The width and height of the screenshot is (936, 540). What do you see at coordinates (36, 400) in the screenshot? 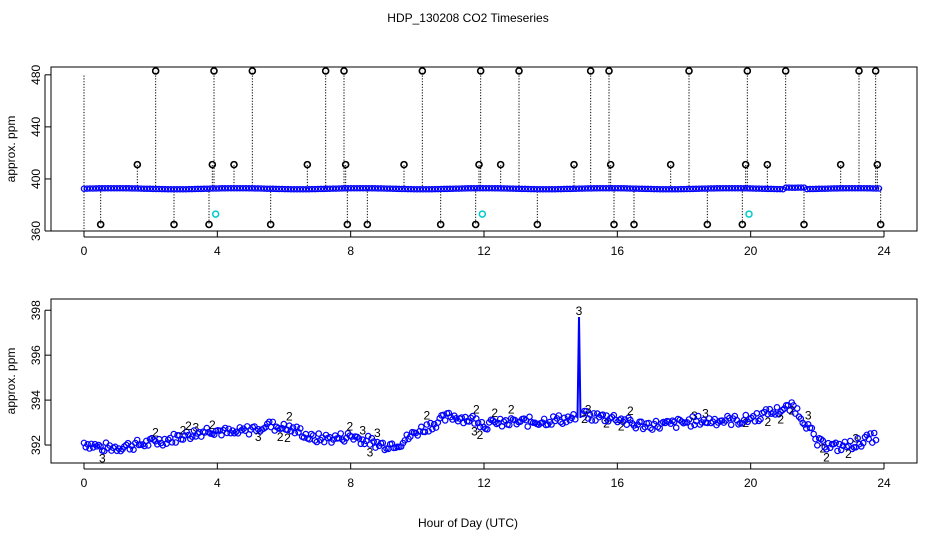
I see `bottom-y-tick-label: 394` at bounding box center [36, 400].